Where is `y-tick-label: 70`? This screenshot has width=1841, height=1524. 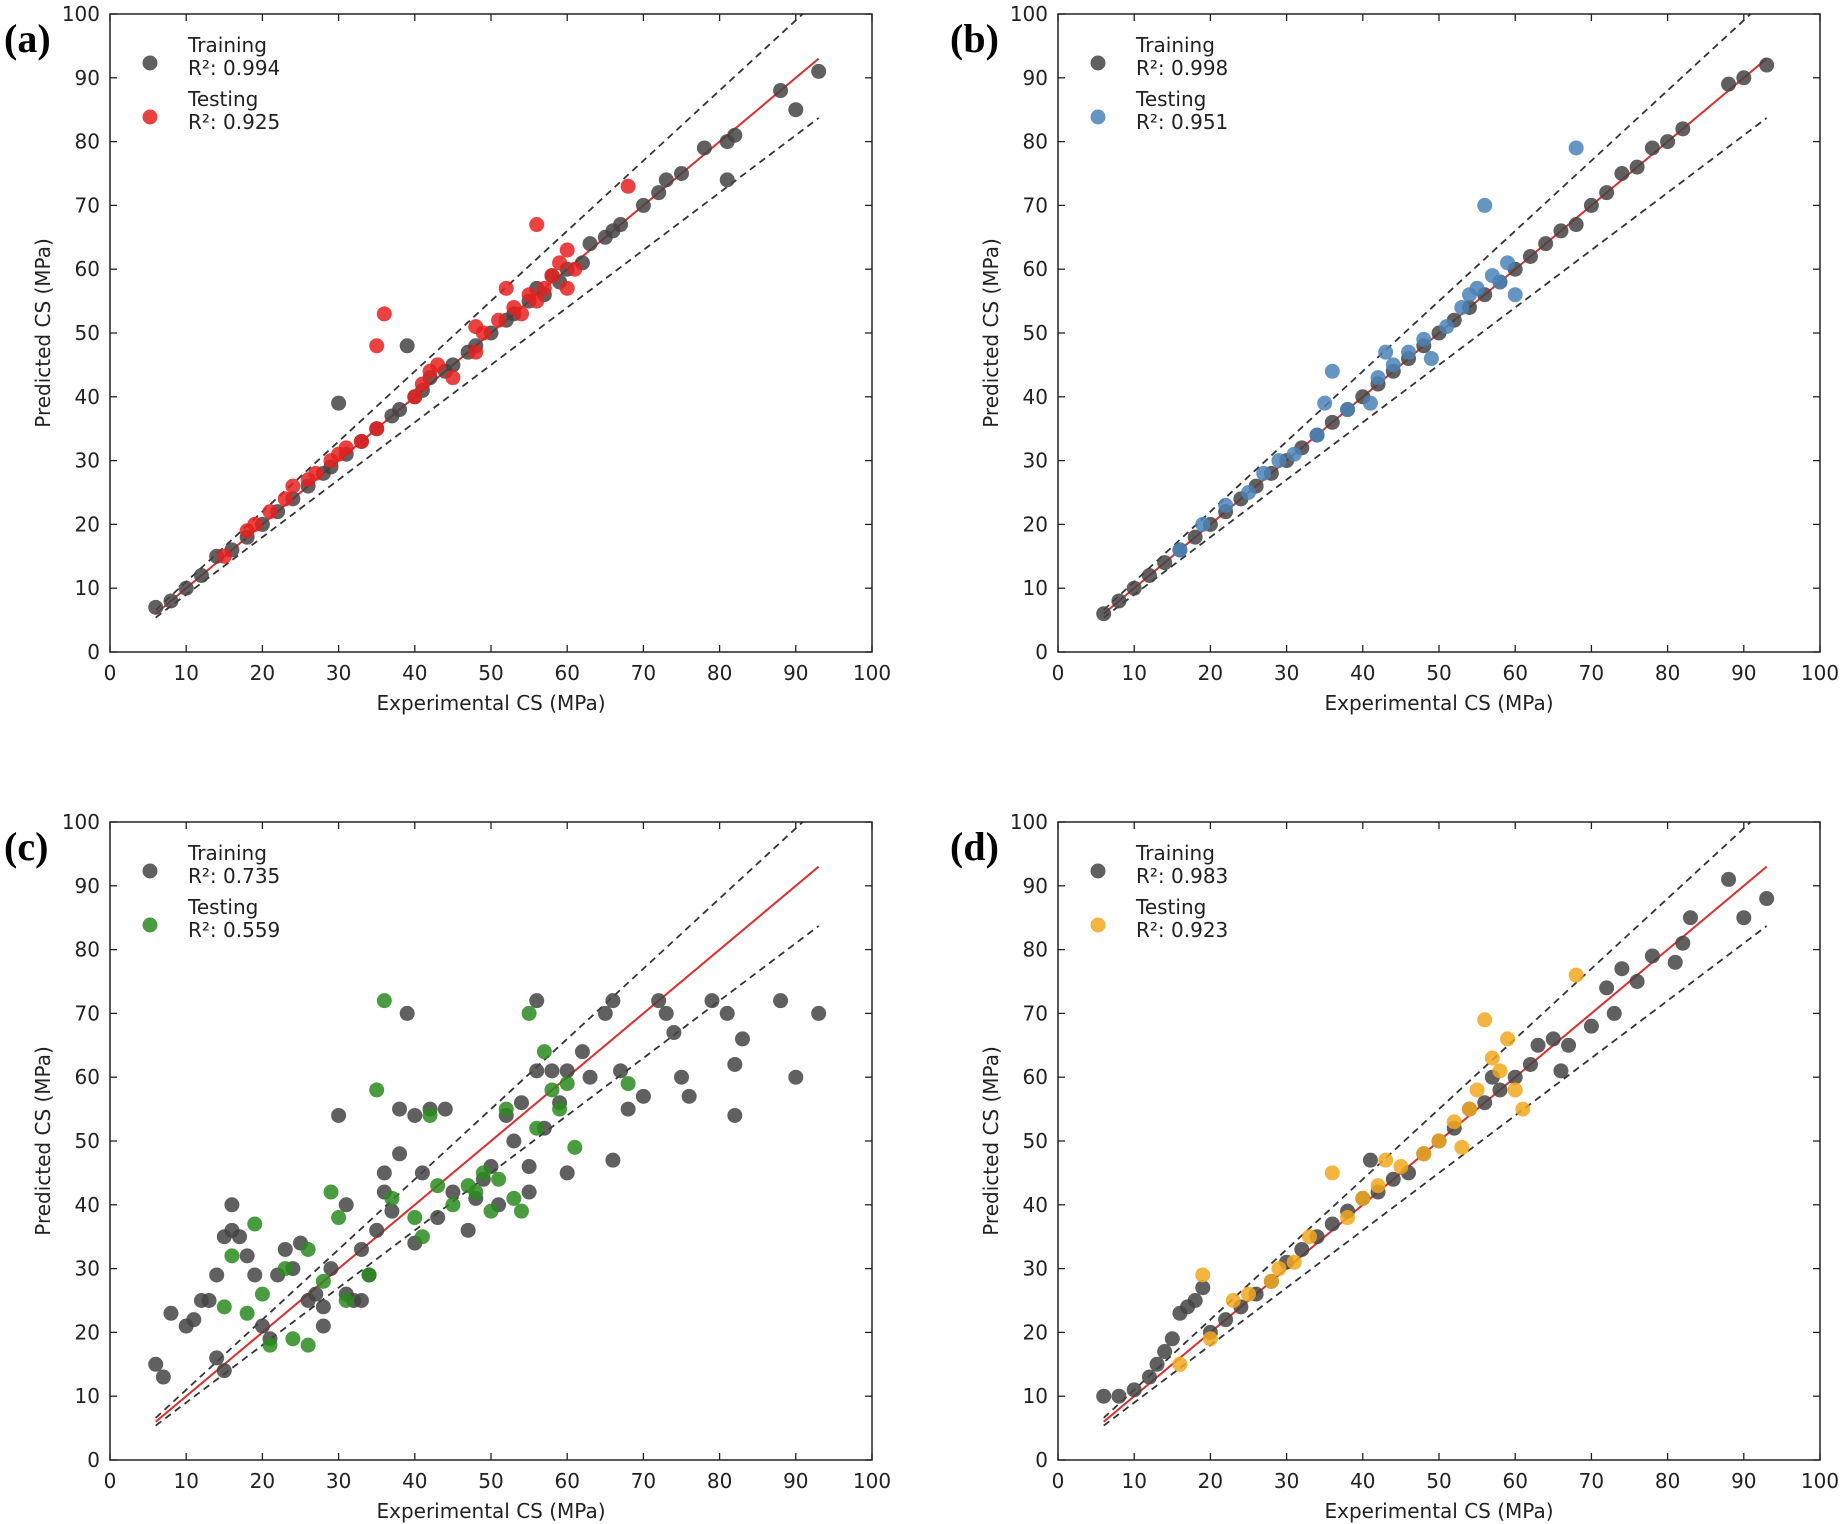 y-tick-label: 70 is located at coordinates (1035, 205).